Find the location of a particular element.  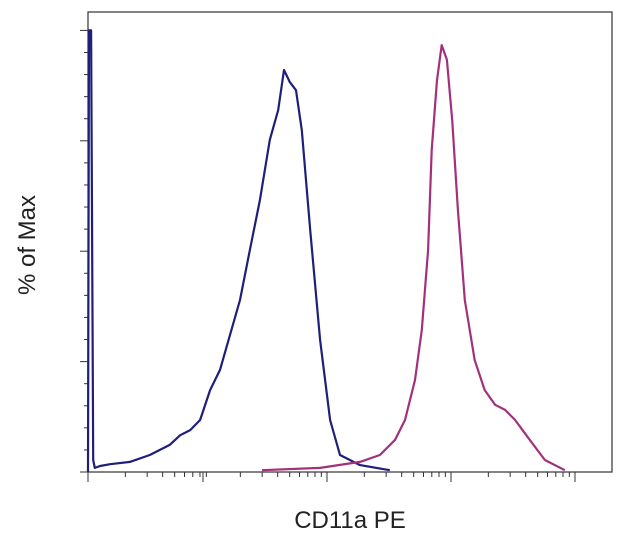

x-axis-label: CD11a PE is located at coordinates (350, 520).